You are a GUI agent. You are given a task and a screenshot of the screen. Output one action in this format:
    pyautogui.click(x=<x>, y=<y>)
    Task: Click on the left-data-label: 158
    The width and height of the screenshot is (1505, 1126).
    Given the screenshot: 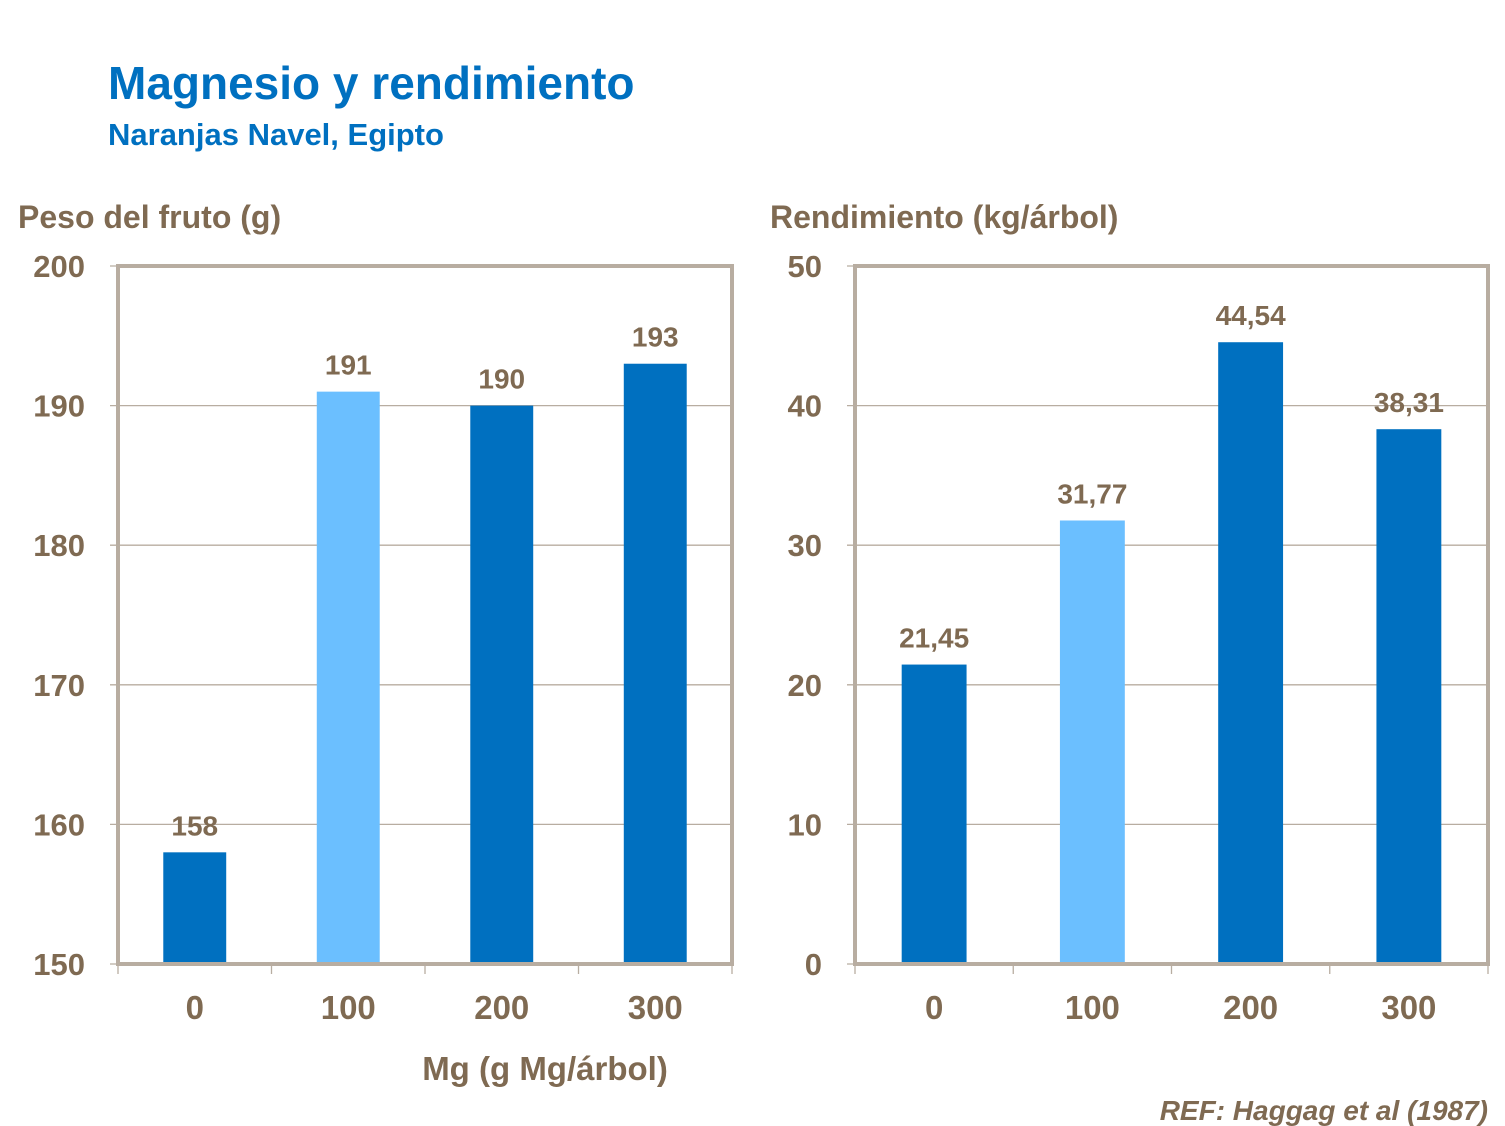 What is the action you would take?
    pyautogui.click(x=194, y=825)
    